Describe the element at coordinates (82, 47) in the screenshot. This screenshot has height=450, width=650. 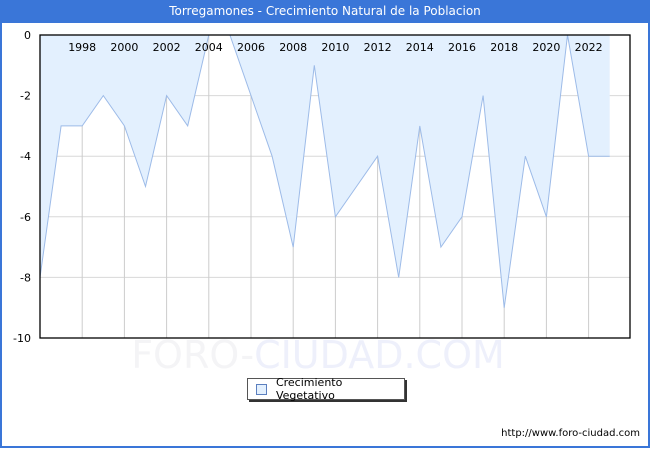
I see `x-tick-label: 1998` at that location.